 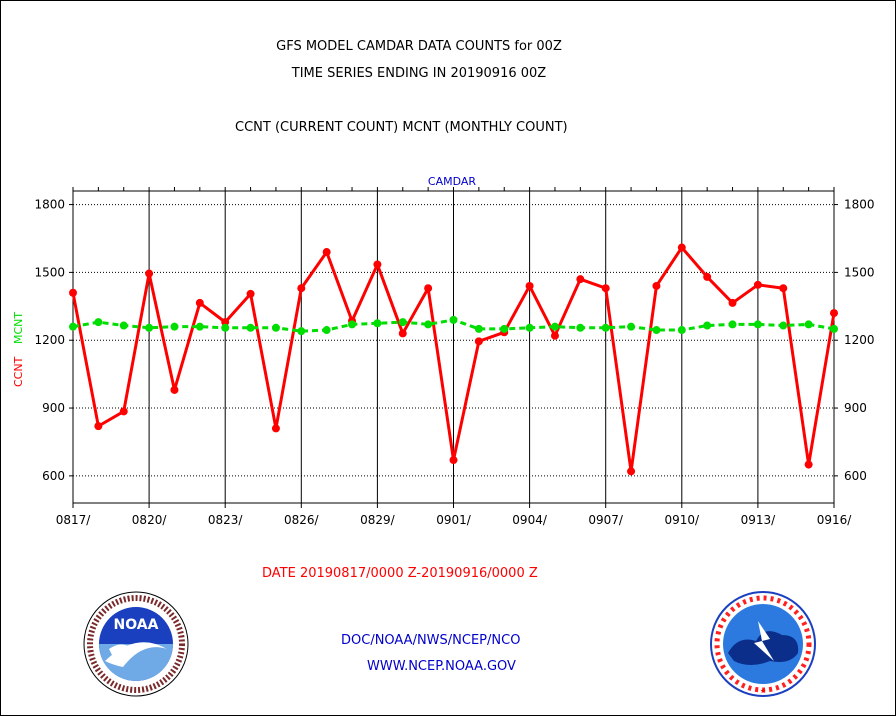 What do you see at coordinates (419, 73) in the screenshot?
I see `chart-title-line2: TIME SERIES ENDING IN 20190916 00Z` at bounding box center [419, 73].